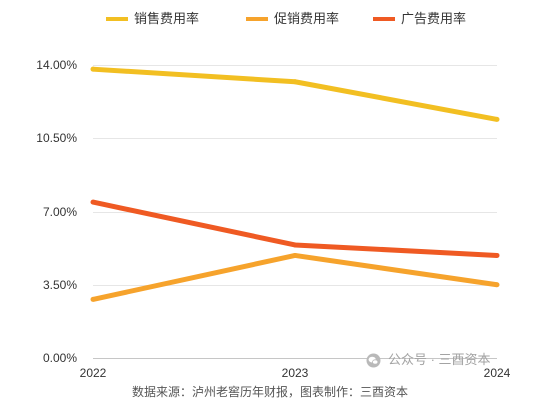 The width and height of the screenshot is (540, 408). I want to click on legend-label-promotion-expense-ratio: 促销费用率, so click(307, 18).